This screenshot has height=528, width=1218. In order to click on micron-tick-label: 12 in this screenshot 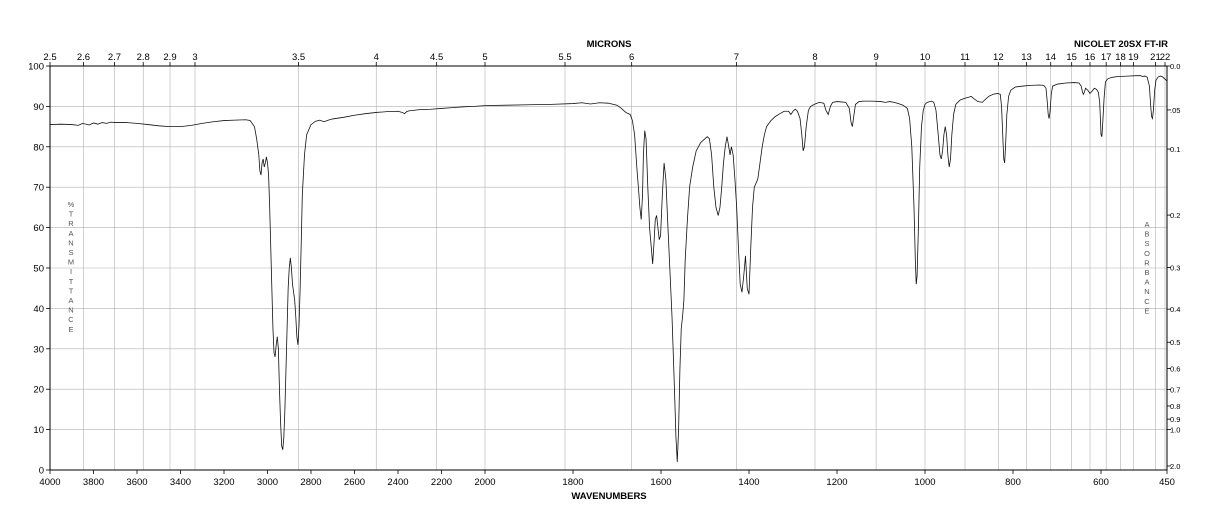, I will do `click(998, 57)`.